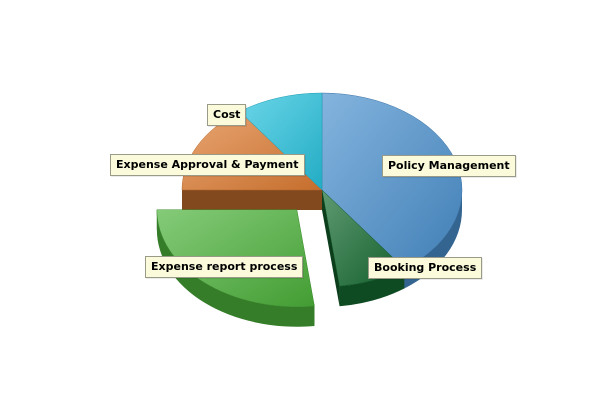 This screenshot has height=400, width=600. What do you see at coordinates (449, 166) in the screenshot?
I see `label-policy-management: Policy Management` at bounding box center [449, 166].